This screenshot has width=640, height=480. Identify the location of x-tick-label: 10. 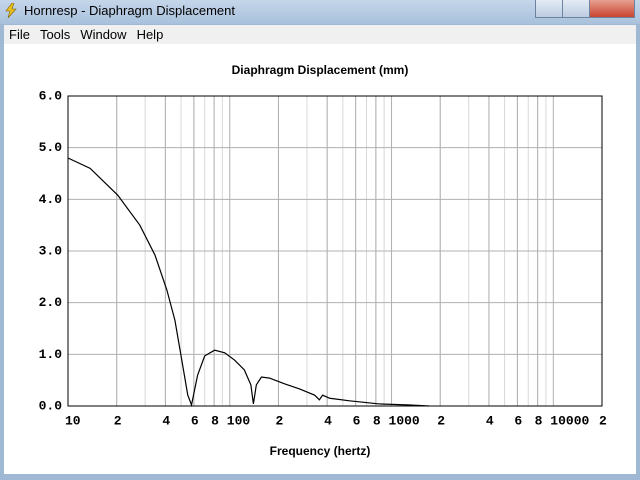
(73, 420).